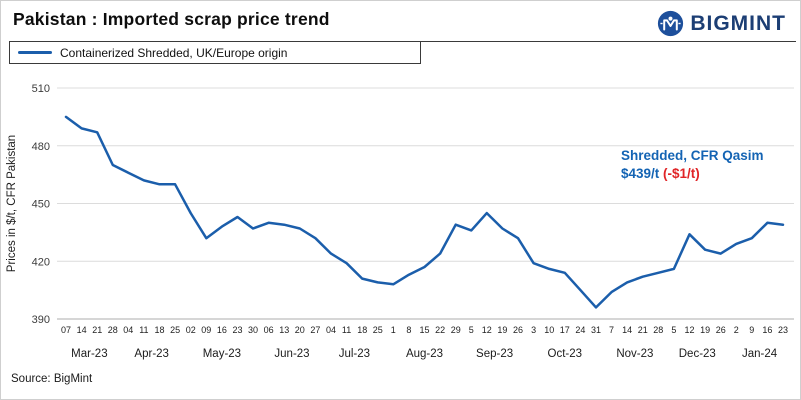 This screenshot has width=801, height=400. What do you see at coordinates (533, 330) in the screenshot?
I see `svg-text: 3` at bounding box center [533, 330].